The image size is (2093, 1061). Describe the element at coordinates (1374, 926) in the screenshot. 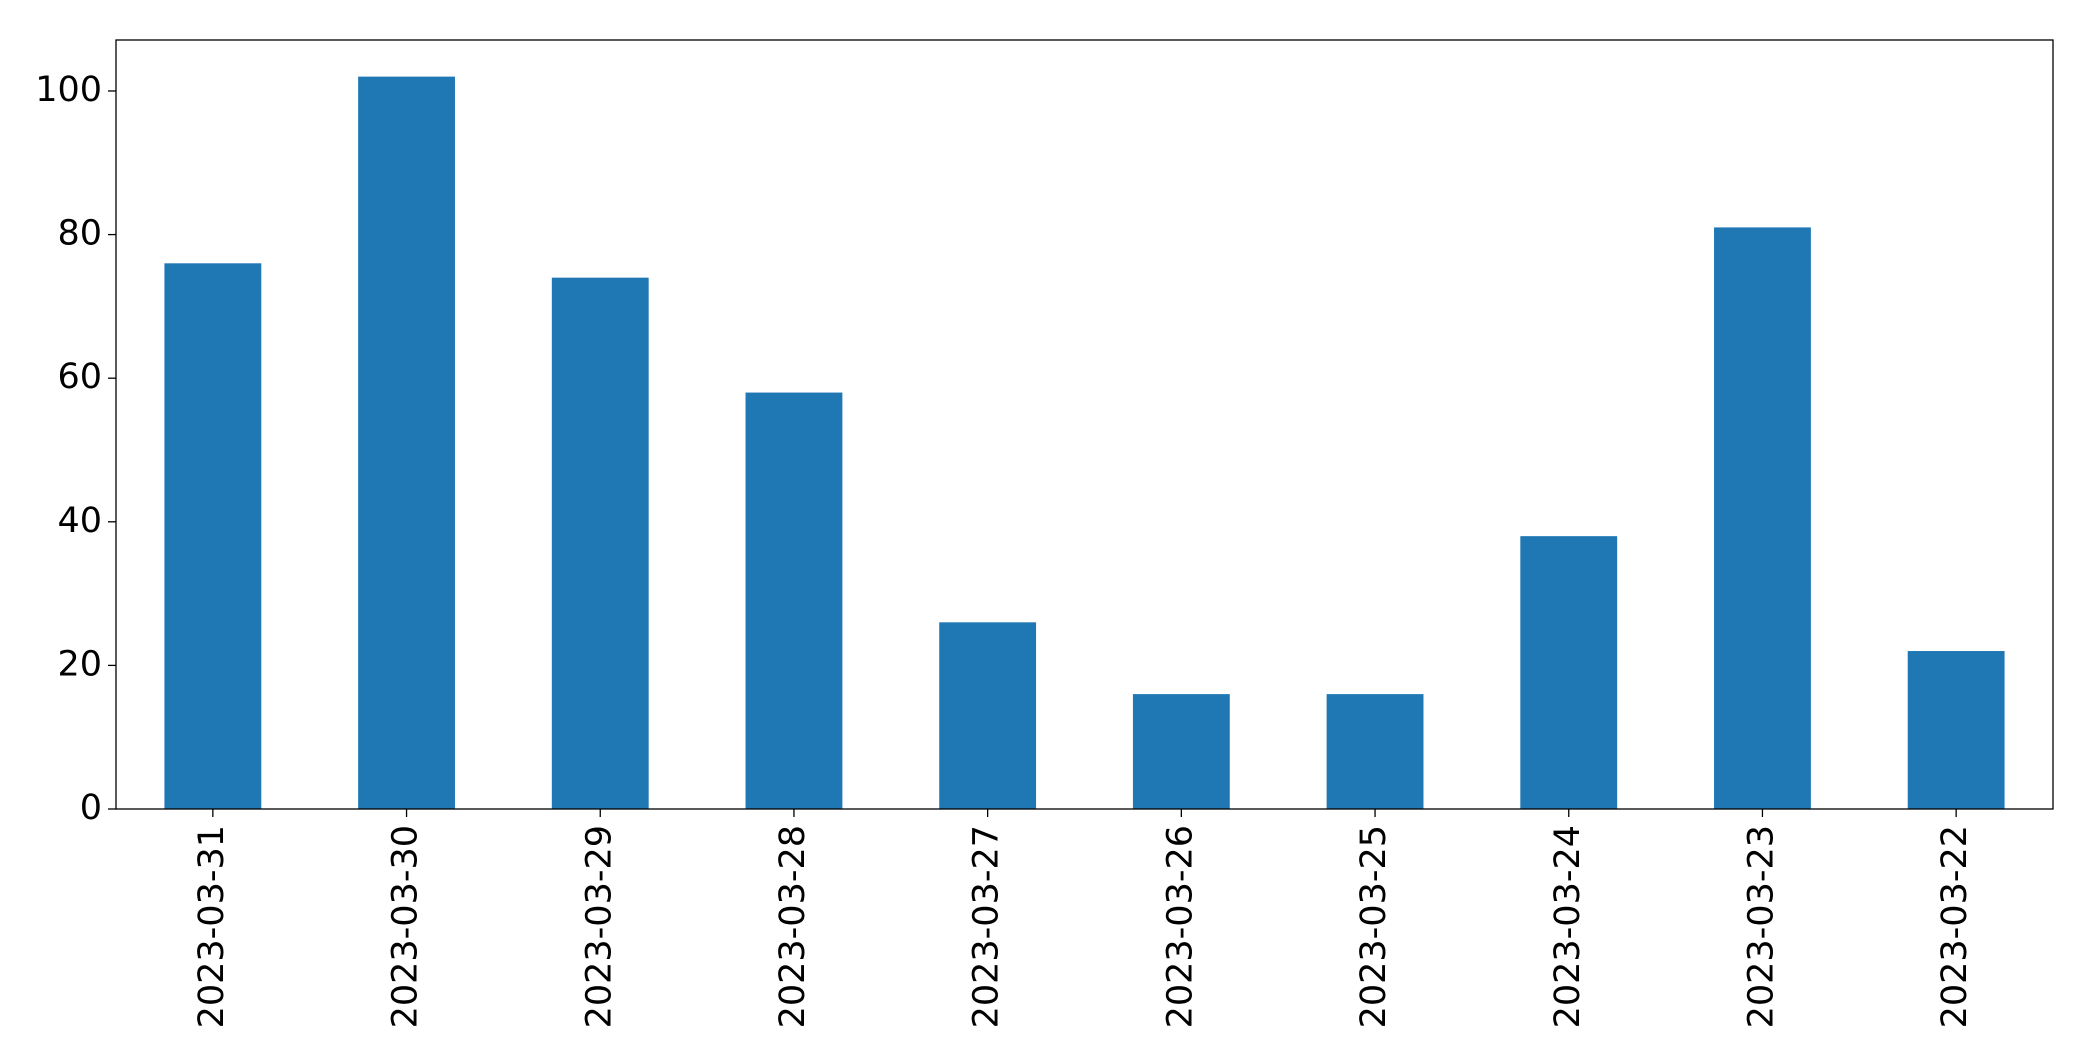

I see `x-tick-label: 2023-03-25` at that location.